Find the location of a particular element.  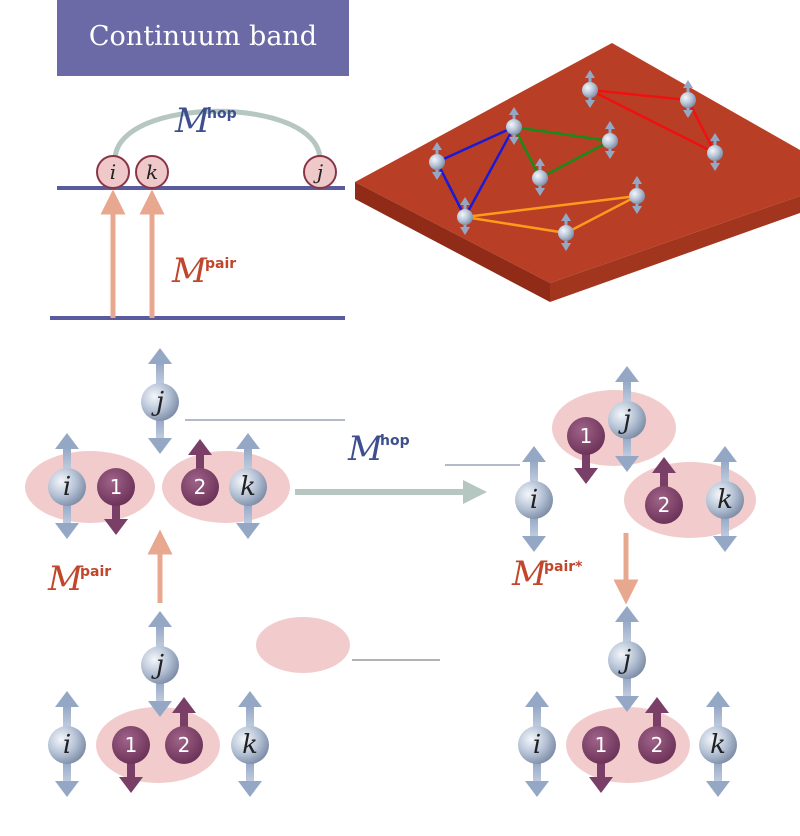

svg-text: i is located at coordinates (113, 172).